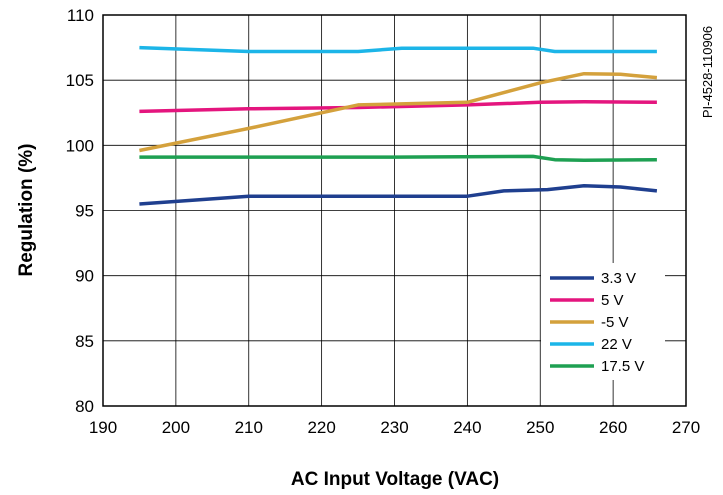  Describe the element at coordinates (398, 194) in the screenshot. I see `series-line-3-3-v` at that location.